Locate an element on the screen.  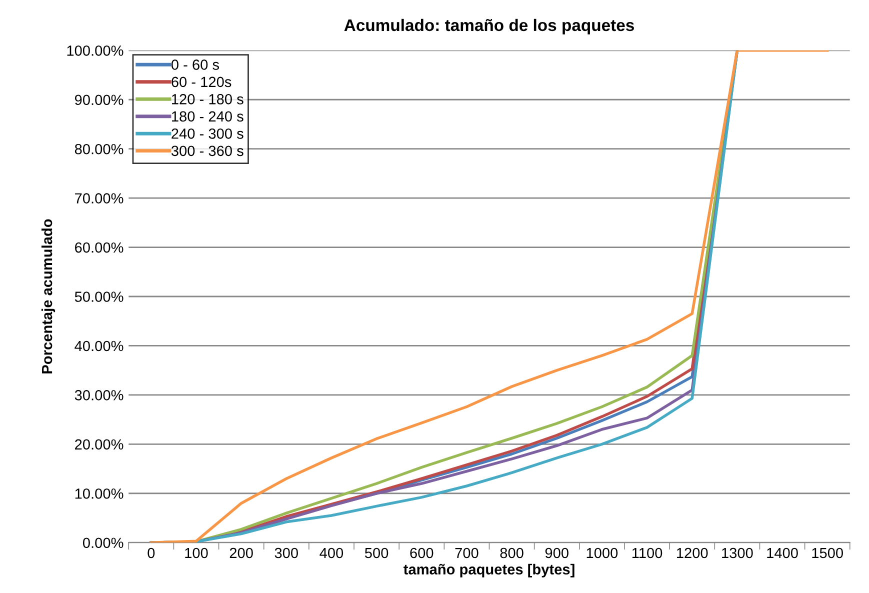
y-tick-label: 70.00% is located at coordinates (99, 198).